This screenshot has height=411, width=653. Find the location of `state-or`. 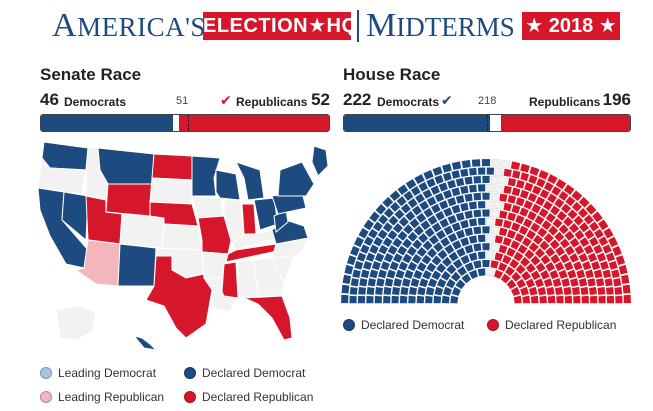

state-or is located at coordinates (62, 175).